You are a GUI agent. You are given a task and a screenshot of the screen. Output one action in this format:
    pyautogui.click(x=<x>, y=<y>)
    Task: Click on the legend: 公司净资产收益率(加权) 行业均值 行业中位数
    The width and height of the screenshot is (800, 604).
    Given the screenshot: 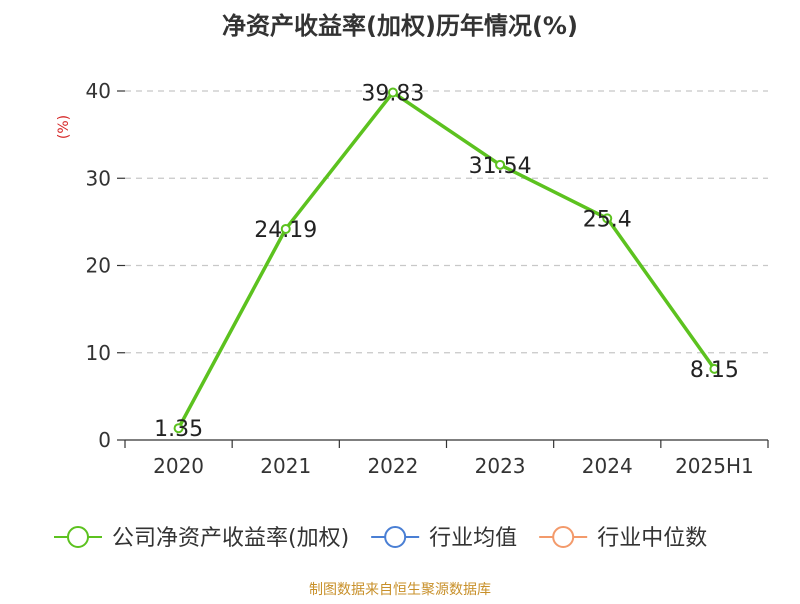 What is the action you would take?
    pyautogui.click(x=380, y=538)
    